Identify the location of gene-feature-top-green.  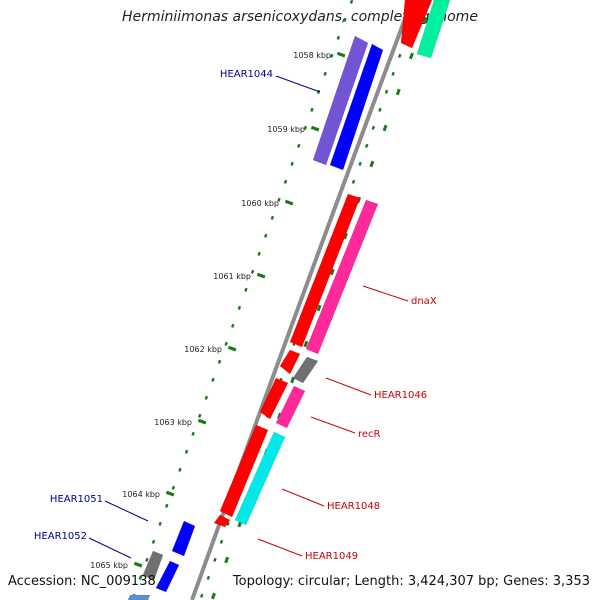
(433, 29).